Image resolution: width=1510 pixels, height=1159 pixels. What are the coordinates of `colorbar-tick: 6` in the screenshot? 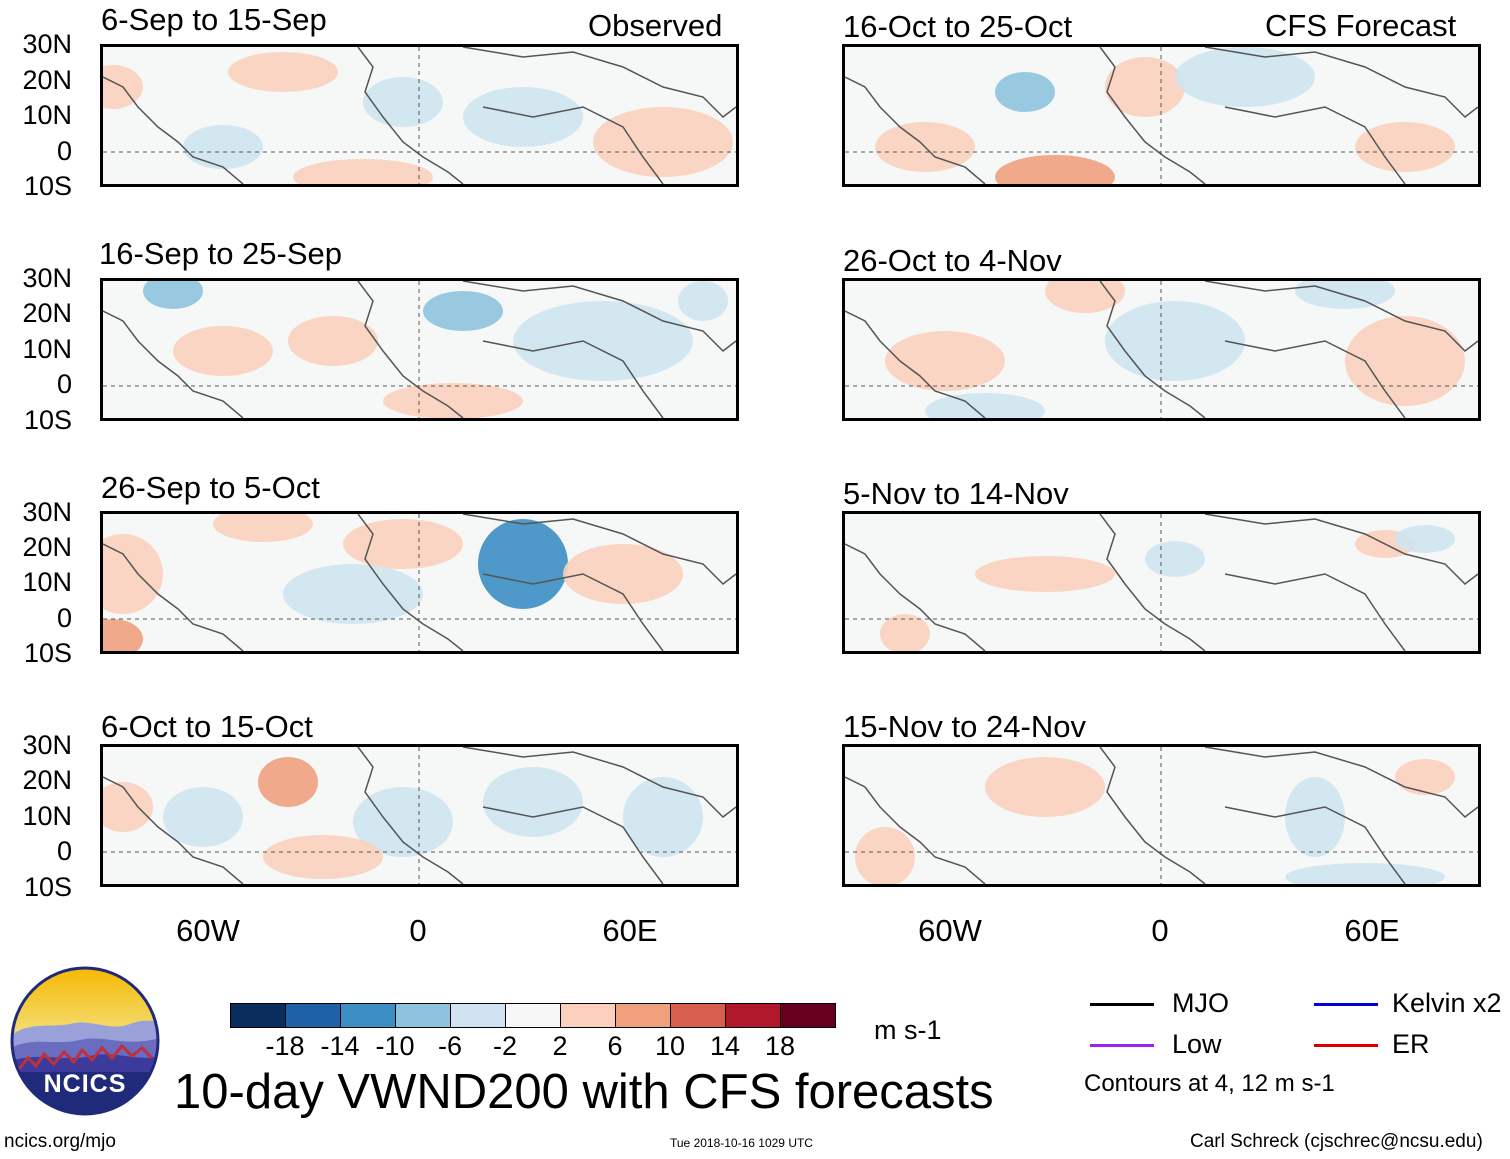 It's located at (615, 1046).